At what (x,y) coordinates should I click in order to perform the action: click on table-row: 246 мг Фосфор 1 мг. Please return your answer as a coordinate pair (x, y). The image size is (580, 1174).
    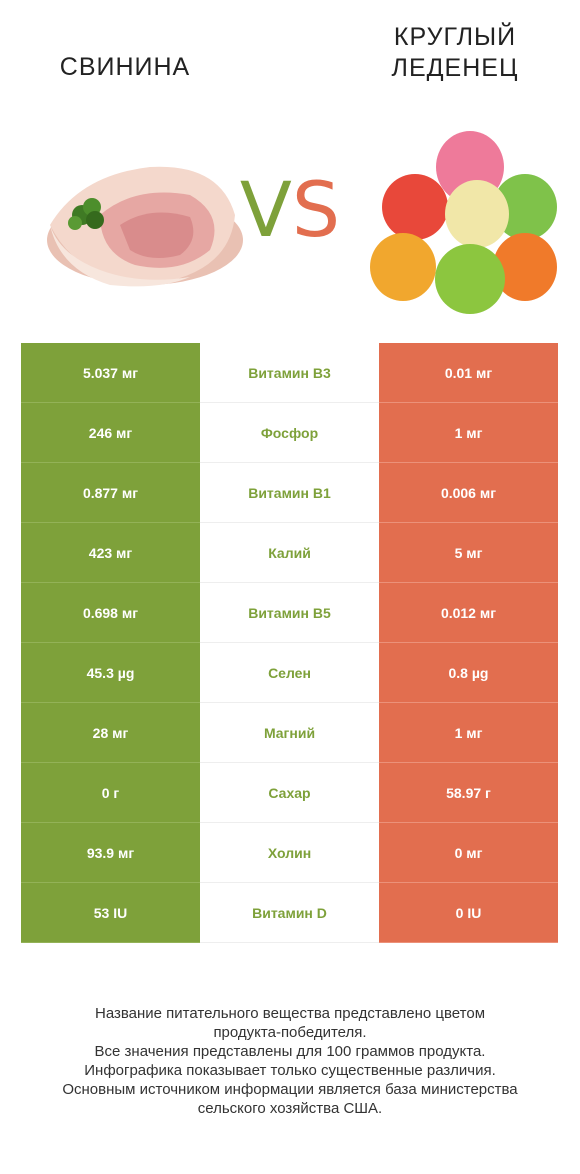
    Looking at the image, I should click on (289, 433).